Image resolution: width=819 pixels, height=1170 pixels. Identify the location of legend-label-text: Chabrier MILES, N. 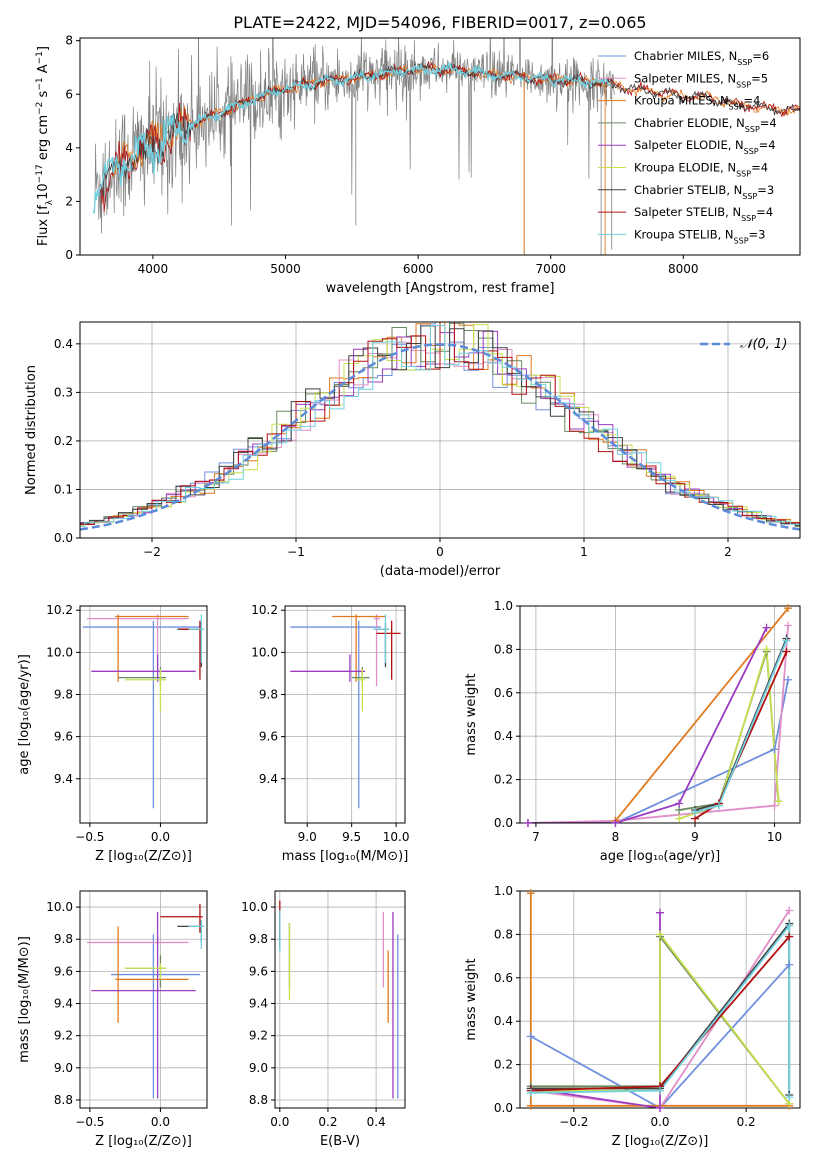
(685, 56).